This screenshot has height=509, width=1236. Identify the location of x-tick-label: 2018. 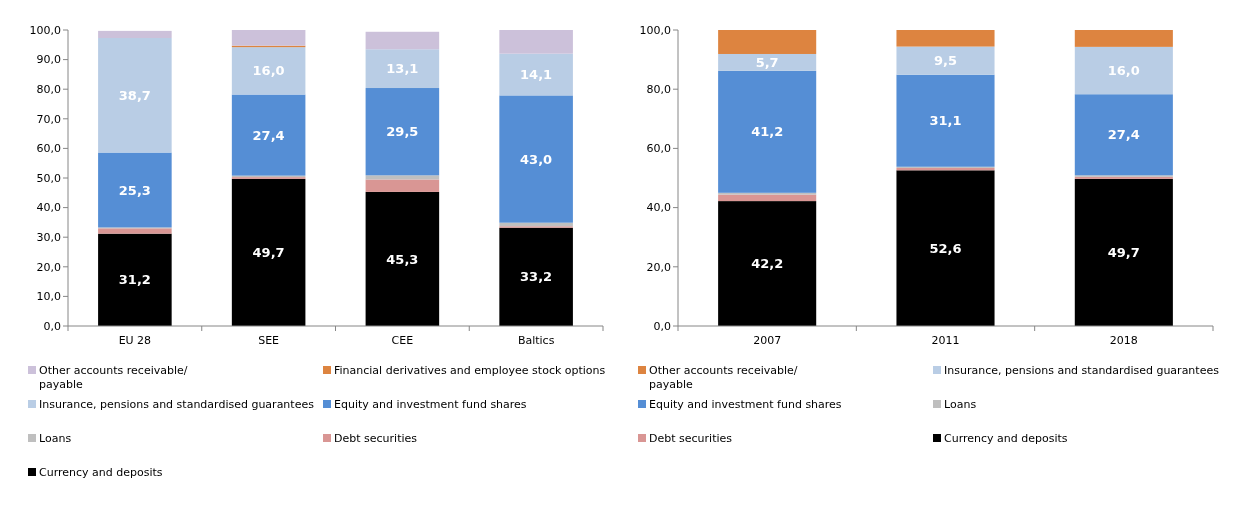
(1123, 340).